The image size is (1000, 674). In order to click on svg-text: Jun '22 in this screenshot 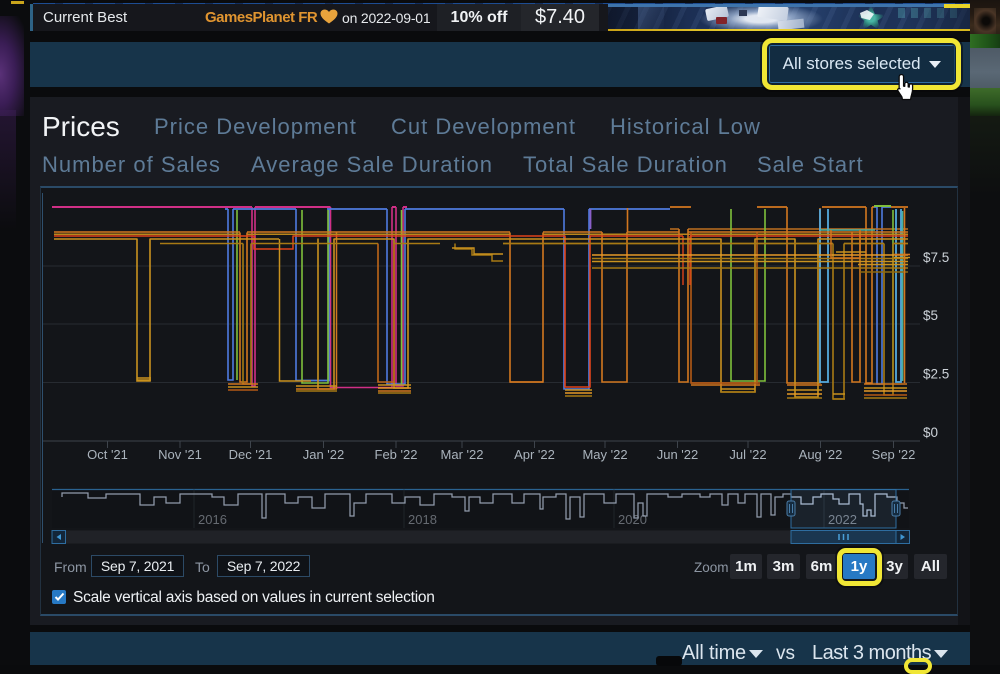, I will do `click(678, 454)`.